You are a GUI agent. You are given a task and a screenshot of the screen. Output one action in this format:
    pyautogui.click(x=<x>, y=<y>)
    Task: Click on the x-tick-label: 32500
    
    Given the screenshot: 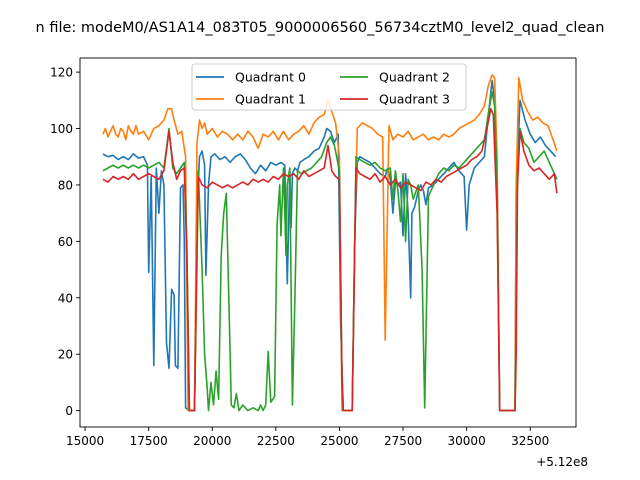 What is the action you would take?
    pyautogui.click(x=530, y=441)
    